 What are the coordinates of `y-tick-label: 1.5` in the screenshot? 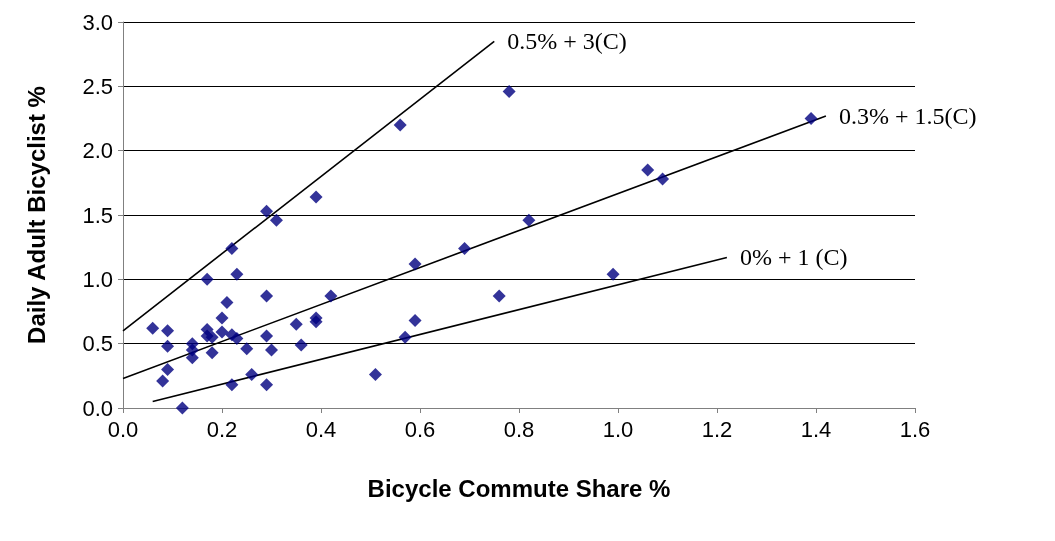 It's located at (97, 215).